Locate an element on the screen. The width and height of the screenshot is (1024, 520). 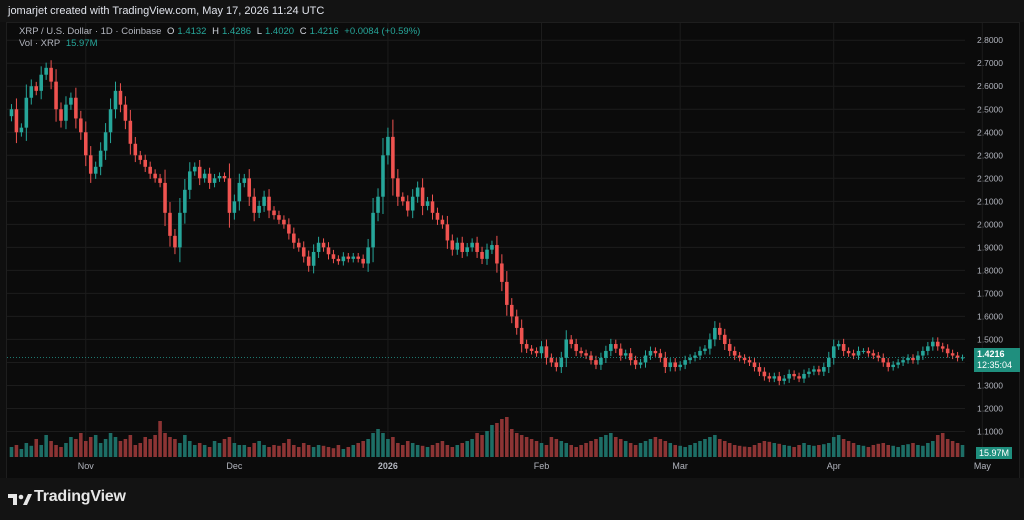
symbol-title: XRP / U.S. Dollar · 1D · Coinbase is located at coordinates (90, 31).